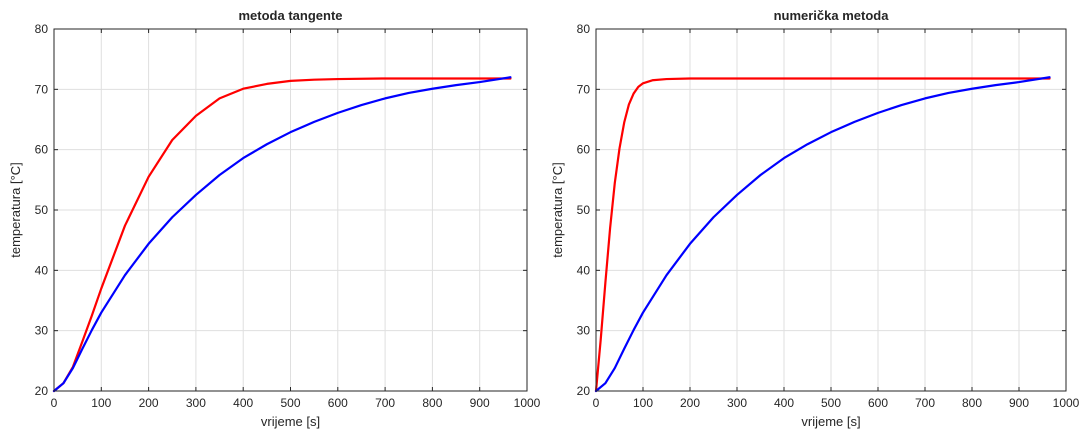  What do you see at coordinates (290, 15) in the screenshot?
I see `chart-title: metoda tangente` at bounding box center [290, 15].